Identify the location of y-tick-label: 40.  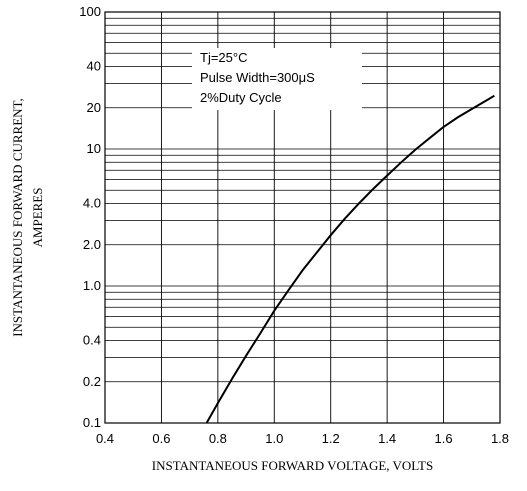
(94, 66).